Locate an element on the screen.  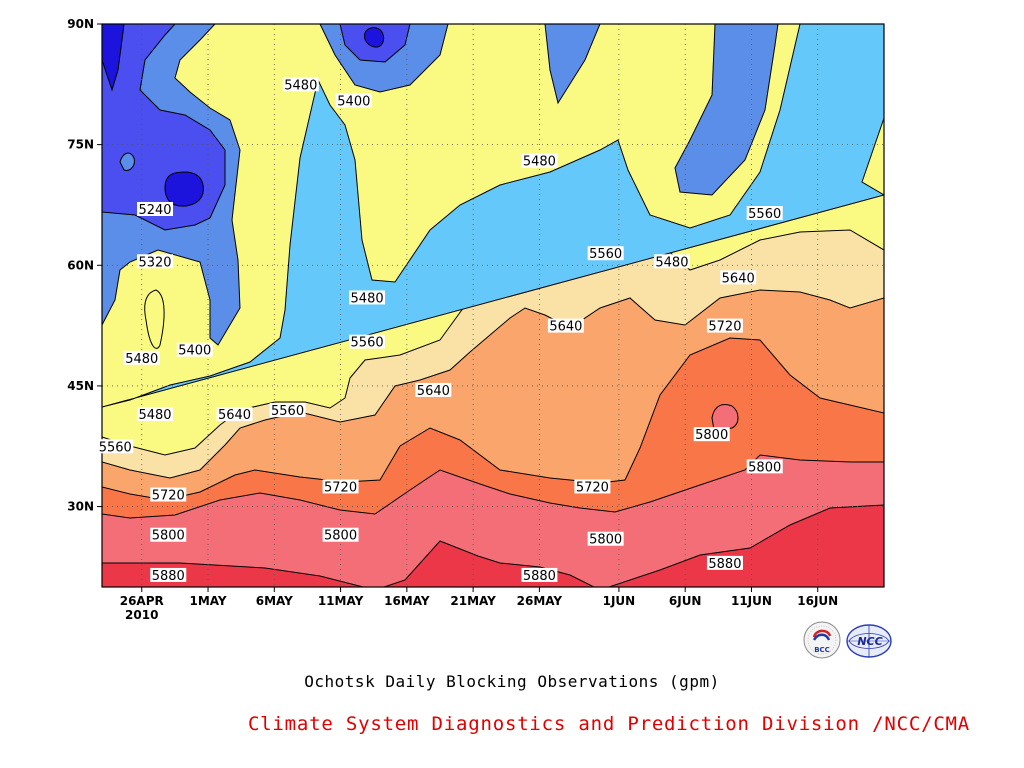
y-tick-label: 45N is located at coordinates (80, 386).